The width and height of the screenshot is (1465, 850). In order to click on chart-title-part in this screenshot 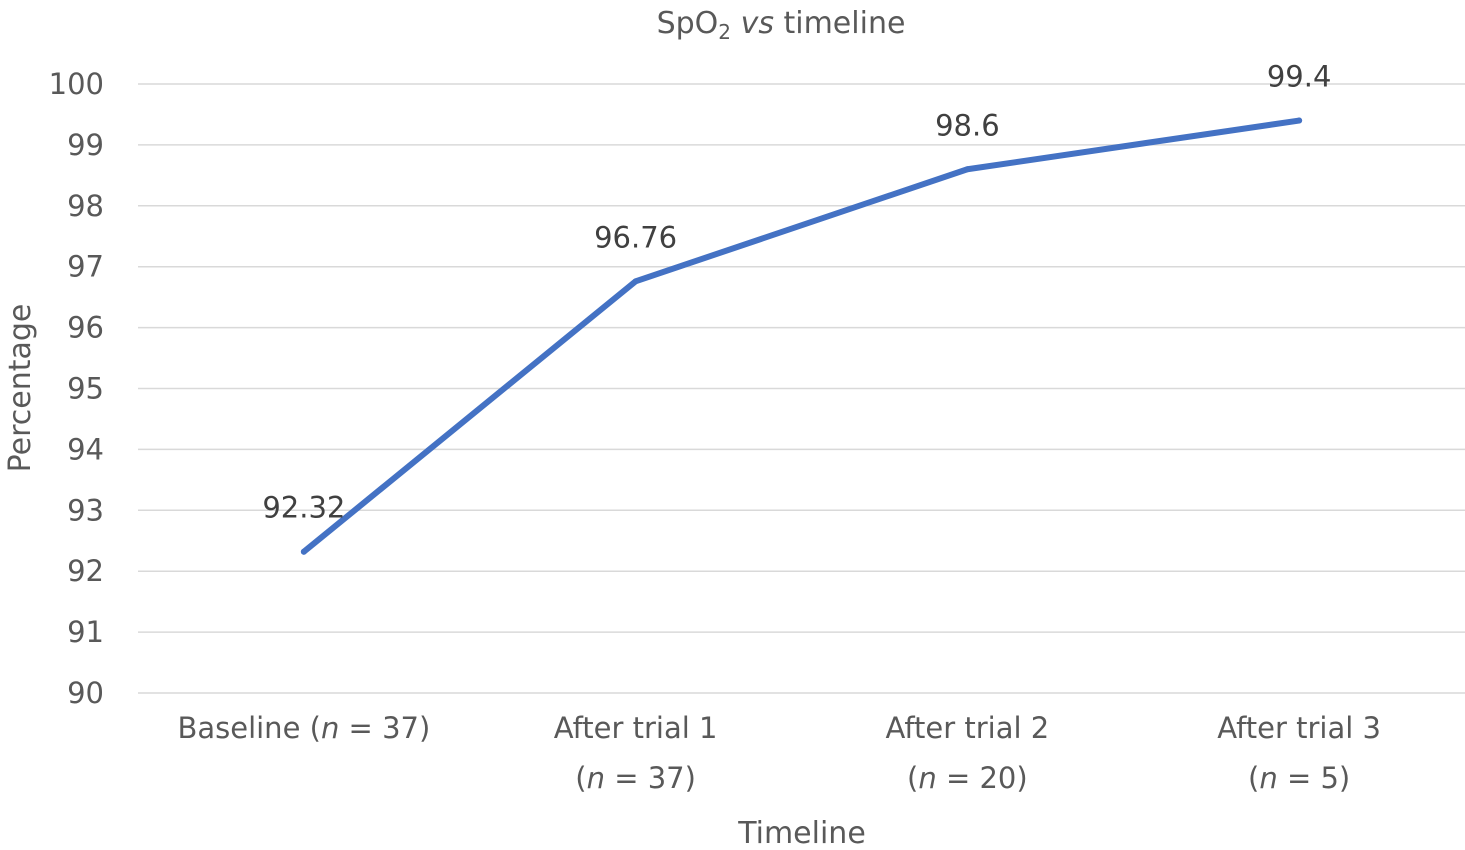, I will do `click(736, 23)`.